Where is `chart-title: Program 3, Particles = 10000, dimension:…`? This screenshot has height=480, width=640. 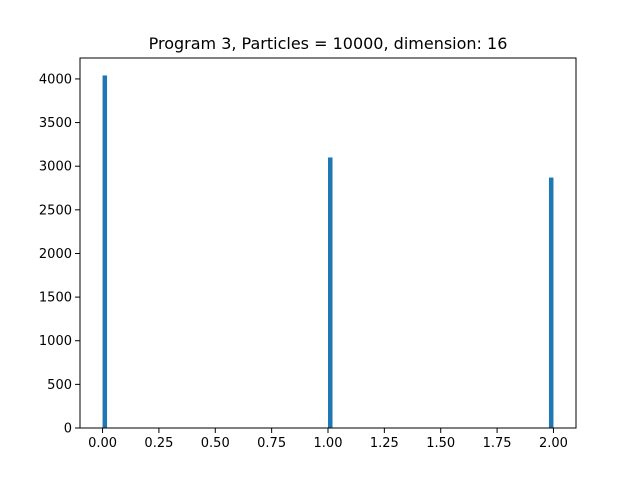 chart-title: Program 3, Particles = 10000, dimension:… is located at coordinates (328, 43).